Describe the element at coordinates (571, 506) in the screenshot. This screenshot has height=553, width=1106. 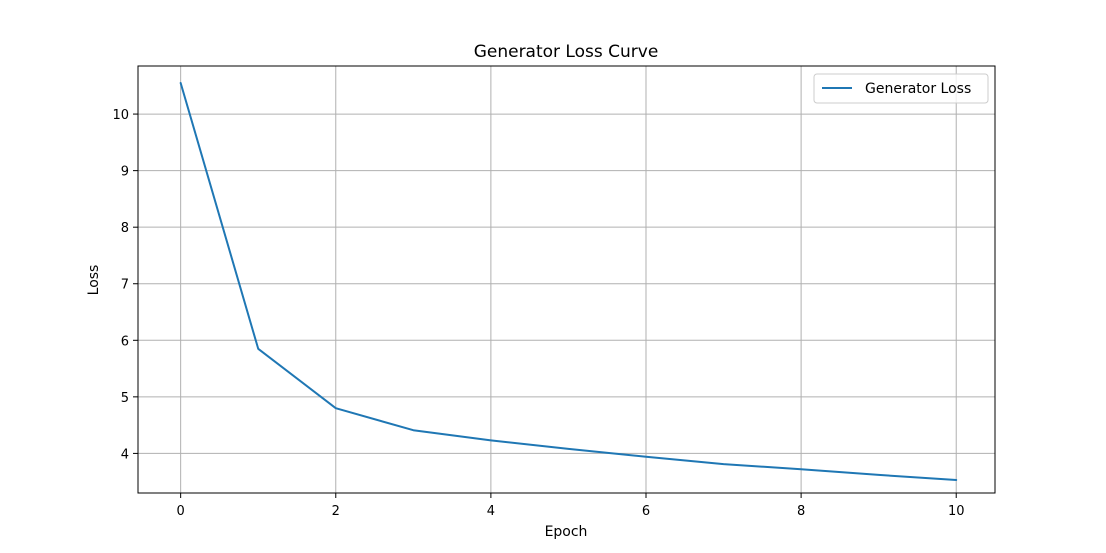
I see `x-axis-ticks: 0 2 4 6 8 10` at that location.